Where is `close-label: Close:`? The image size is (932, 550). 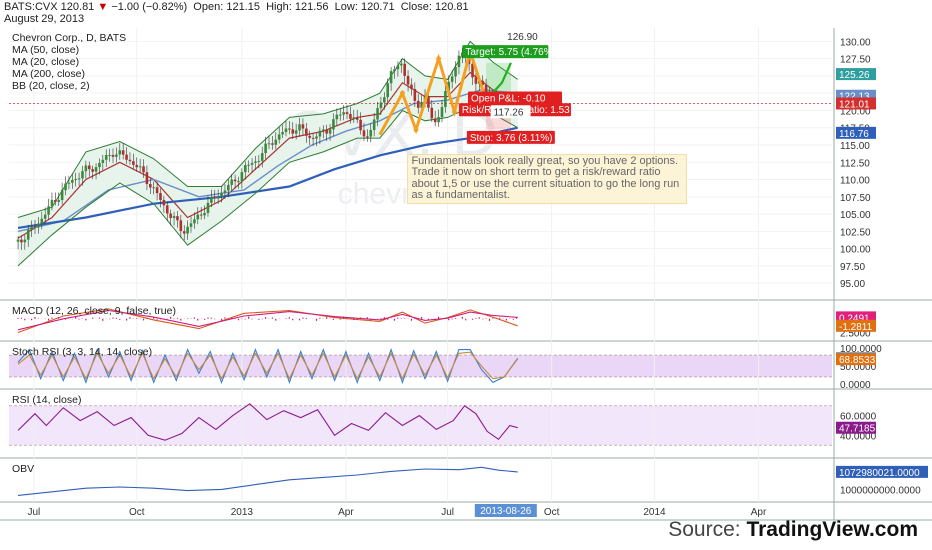 close-label: Close: is located at coordinates (416, 7).